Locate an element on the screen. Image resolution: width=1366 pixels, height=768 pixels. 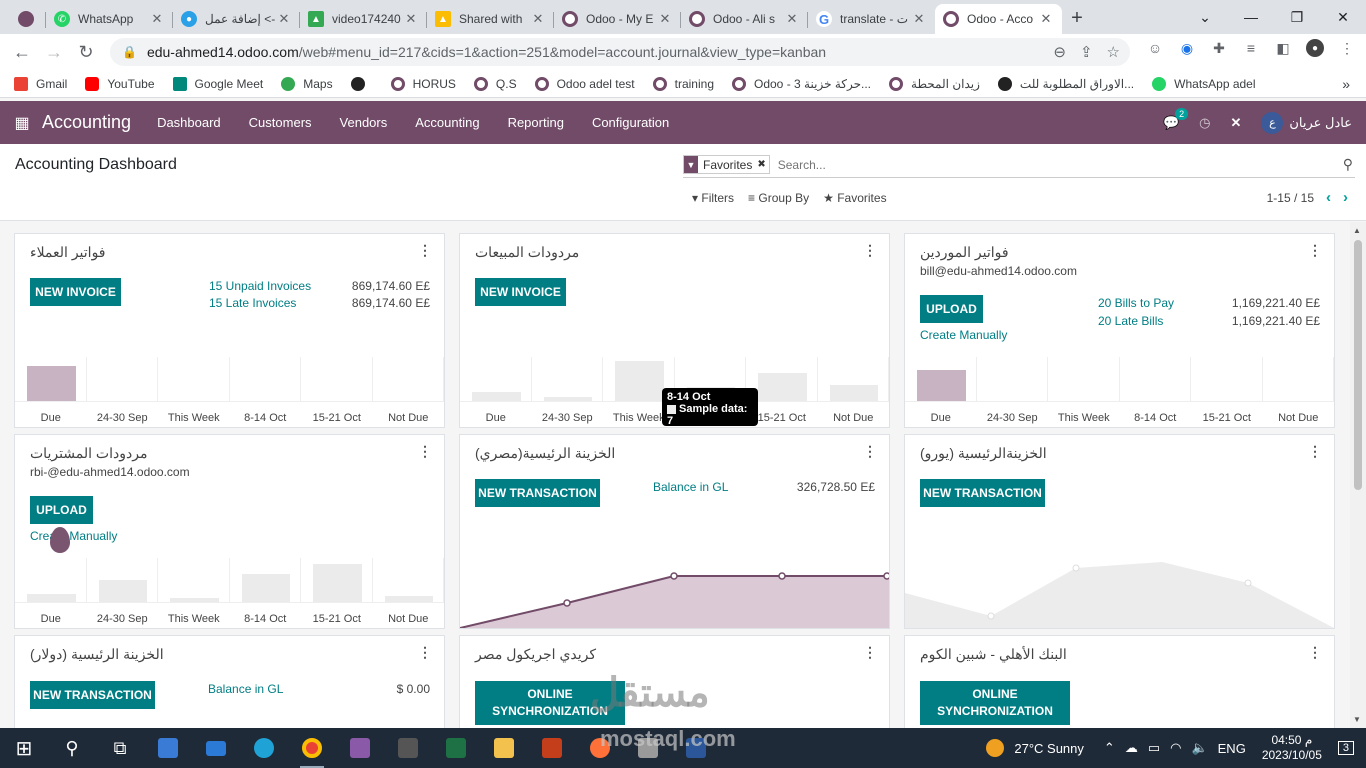
reload-icon: ↻ is located at coordinates (86, 51).